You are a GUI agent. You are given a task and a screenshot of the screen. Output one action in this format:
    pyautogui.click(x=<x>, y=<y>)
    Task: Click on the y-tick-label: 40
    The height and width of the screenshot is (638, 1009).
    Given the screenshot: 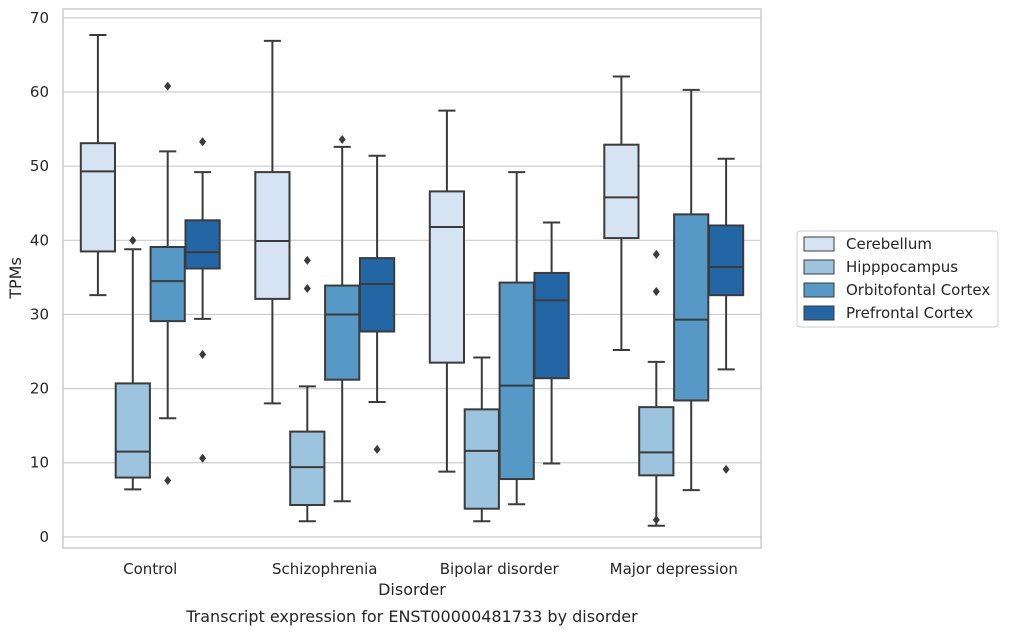 What is the action you would take?
    pyautogui.click(x=39, y=240)
    